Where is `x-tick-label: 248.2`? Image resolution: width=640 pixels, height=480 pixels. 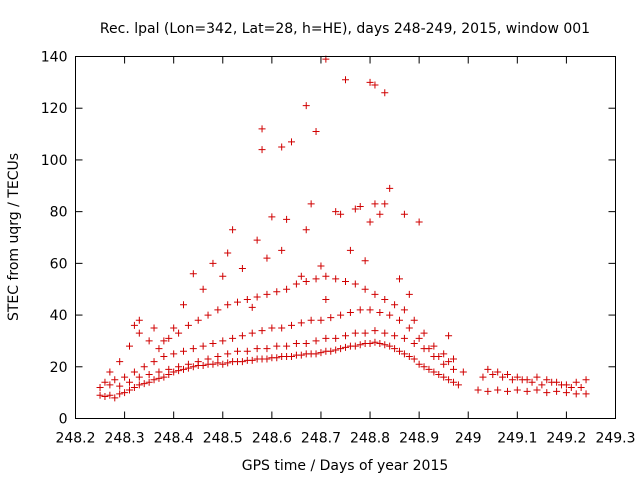
x-tick-label: 248.2 is located at coordinates (75, 439).